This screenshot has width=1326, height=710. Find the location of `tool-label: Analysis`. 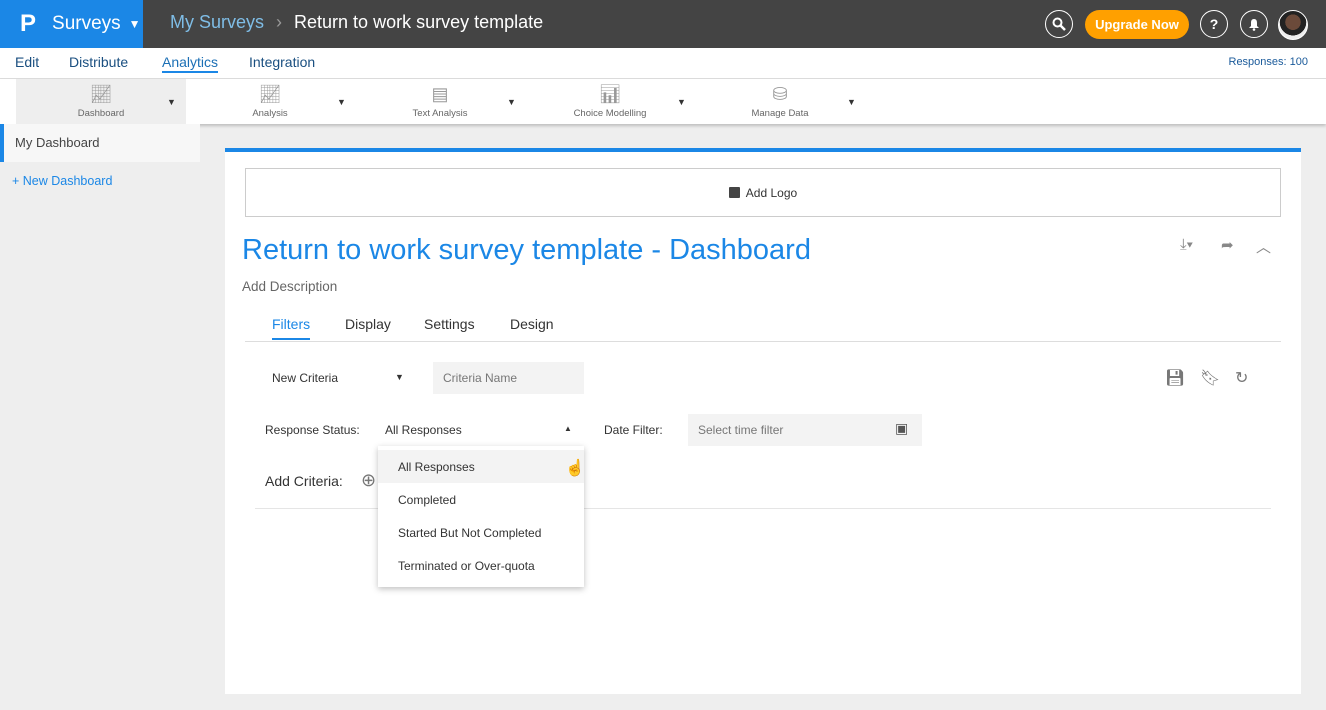

tool-label: Analysis is located at coordinates (270, 113).